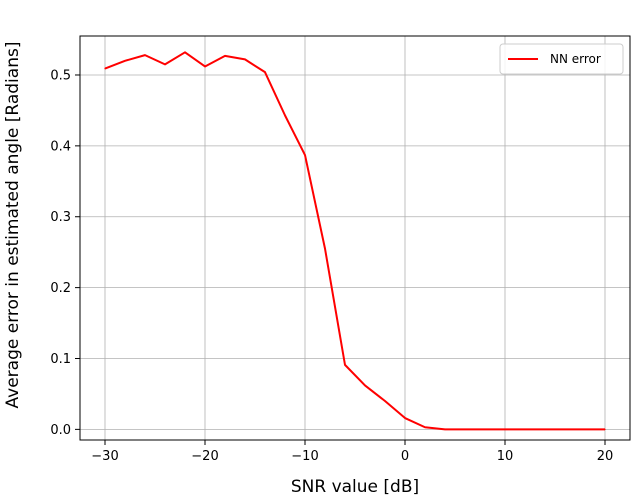 This screenshot has width=631, height=499. I want to click on x-tick-label: 0, so click(405, 456).